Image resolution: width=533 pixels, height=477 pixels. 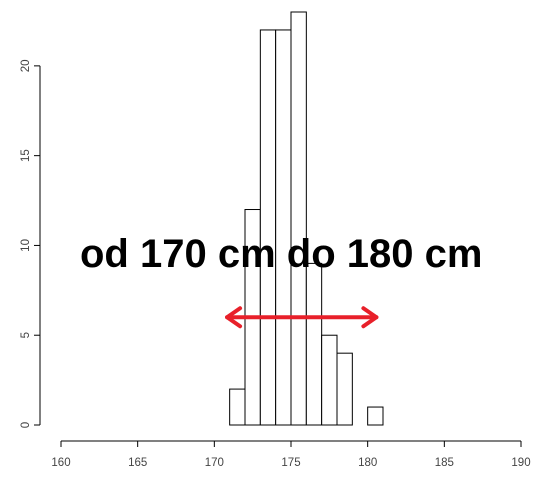 I want to click on y-tick-label: 15, so click(x=26, y=155).